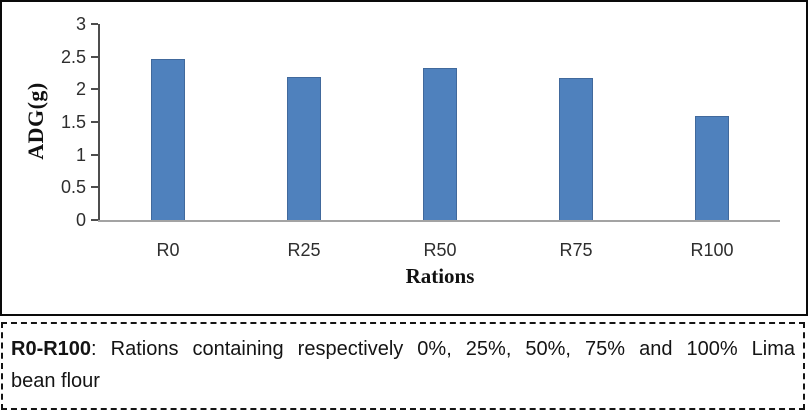  What do you see at coordinates (168, 250) in the screenshot?
I see `x-tick-label: R0` at bounding box center [168, 250].